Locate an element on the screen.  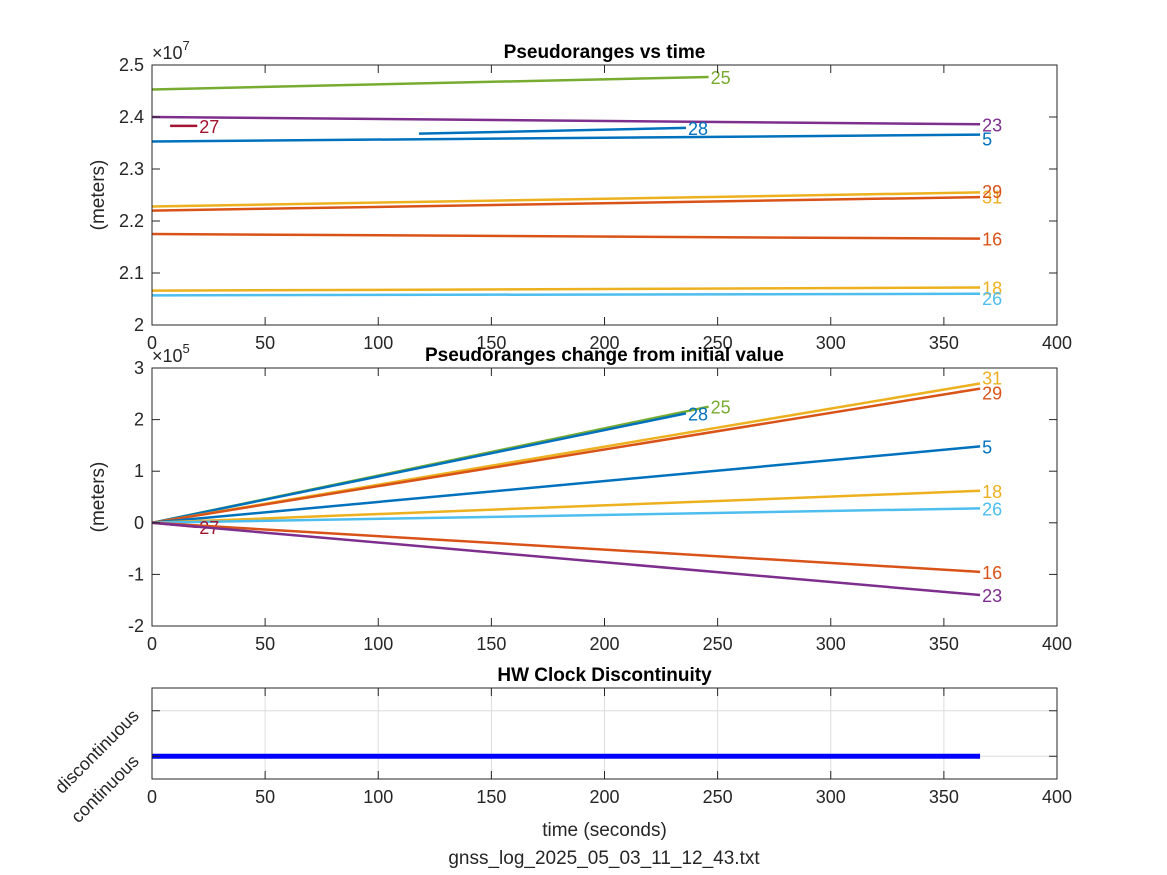
x-axis-label: time (seconds) is located at coordinates (604, 830).